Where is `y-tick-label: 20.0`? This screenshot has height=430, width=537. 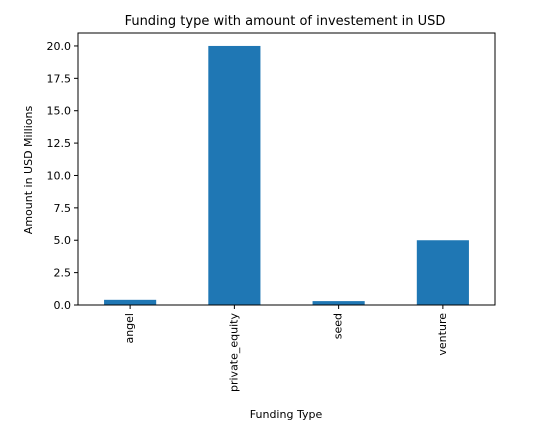
y-tick-label: 20.0 is located at coordinates (59, 46).